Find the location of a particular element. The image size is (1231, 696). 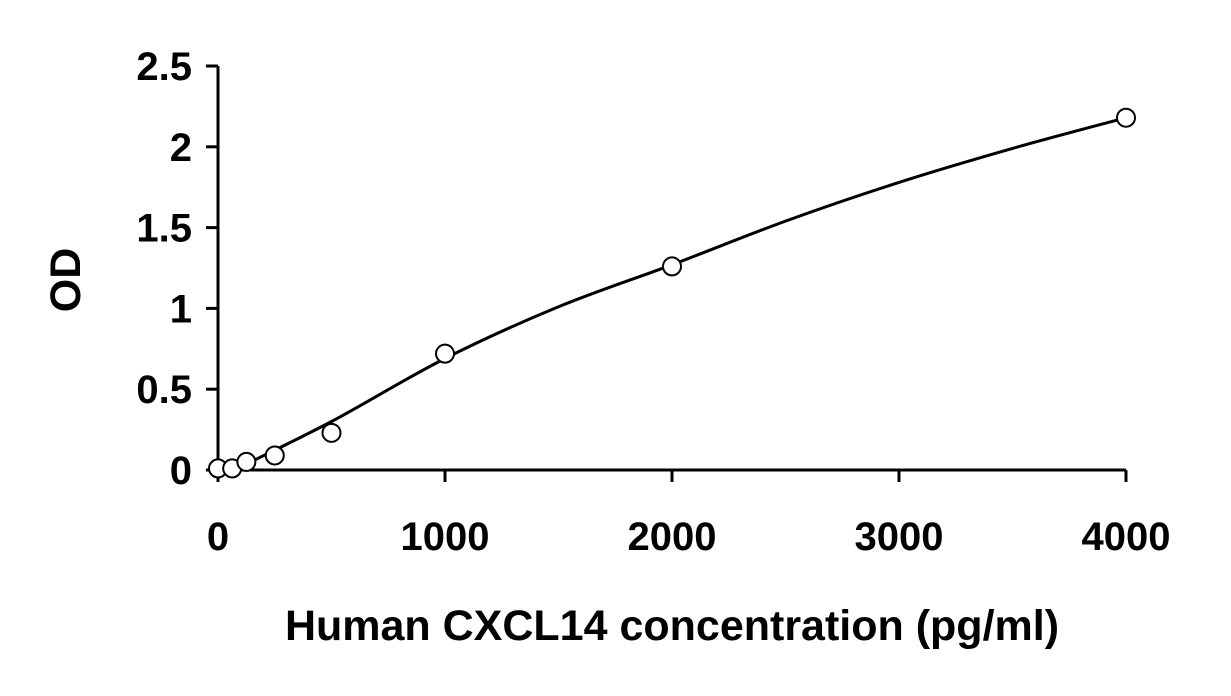

y-tick-label: 0.5 is located at coordinates (164, 390).